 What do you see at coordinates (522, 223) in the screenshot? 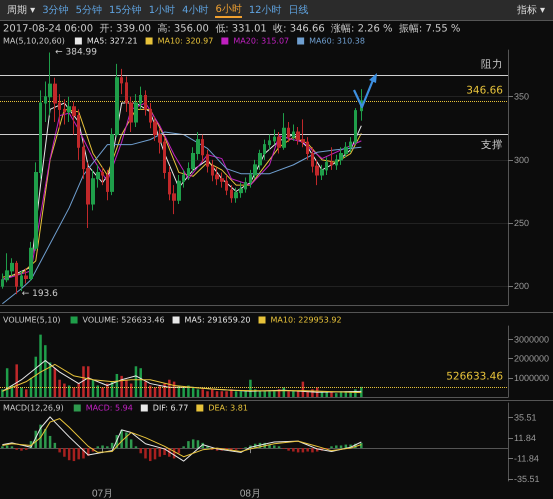
I see `y-tick-label: 250` at bounding box center [522, 223].